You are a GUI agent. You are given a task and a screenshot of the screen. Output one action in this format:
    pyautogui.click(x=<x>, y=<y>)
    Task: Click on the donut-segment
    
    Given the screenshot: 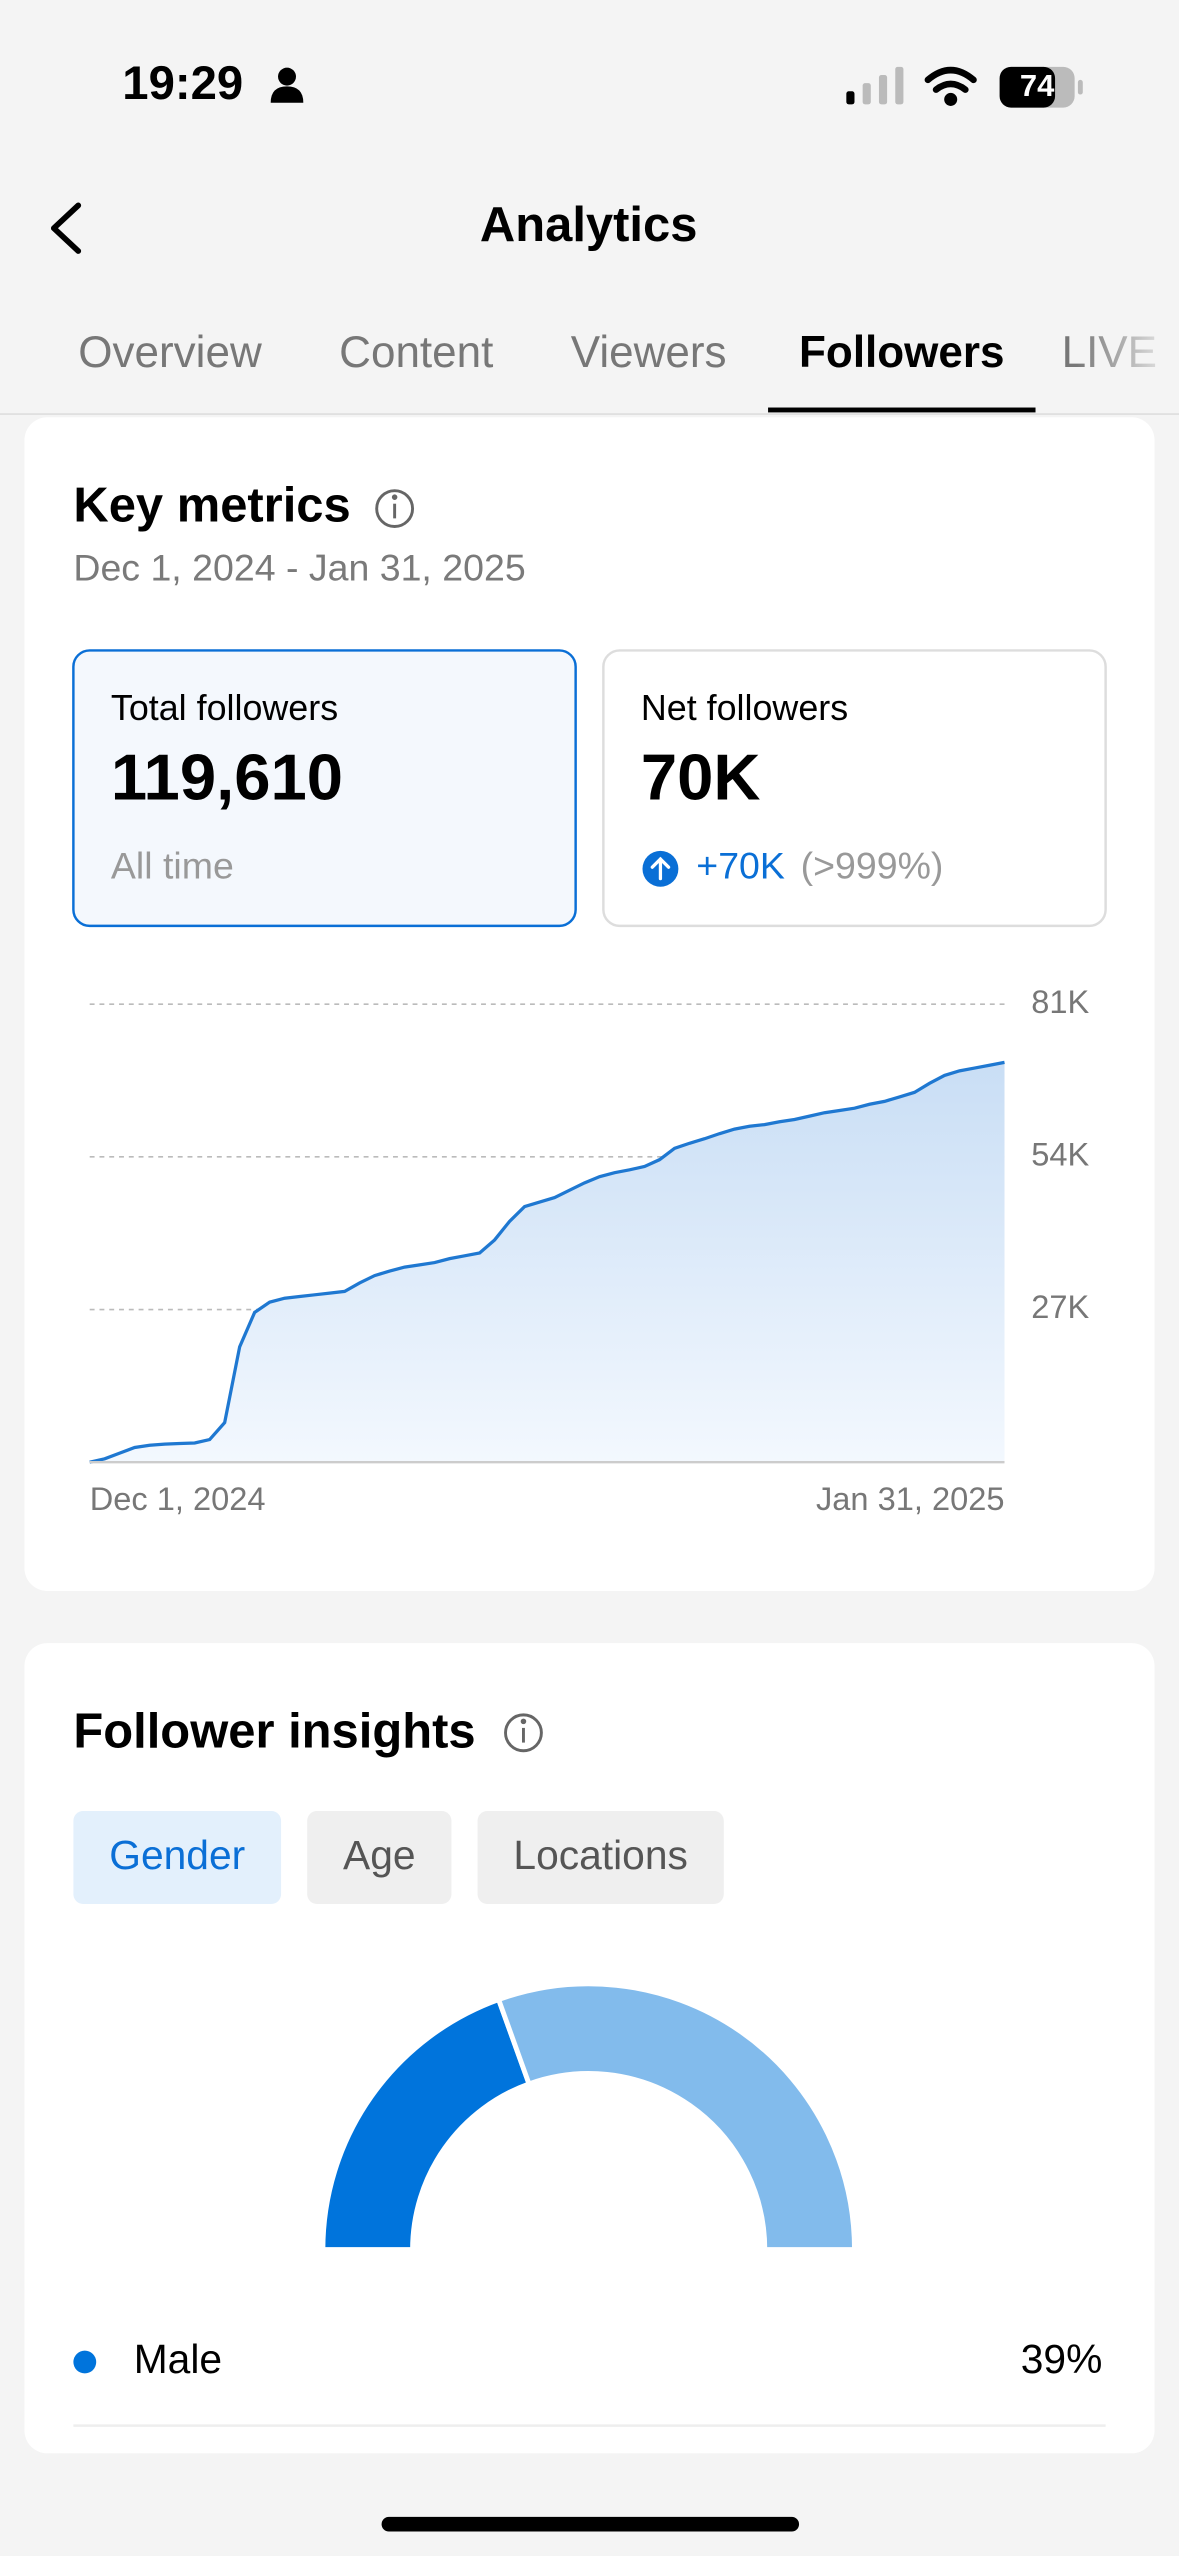 What is the action you would take?
    pyautogui.click(x=676, y=2116)
    